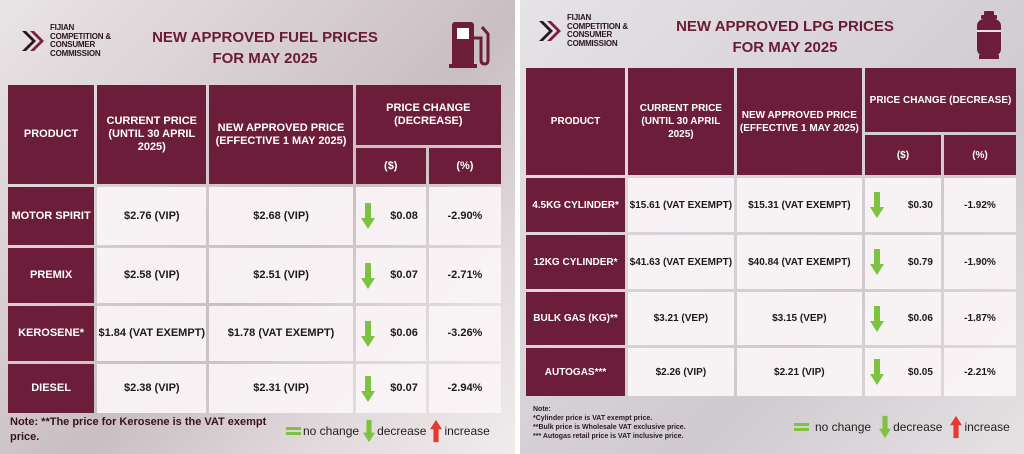 The height and width of the screenshot is (454, 1024). Describe the element at coordinates (51, 275) in the screenshot. I see `product-name: PREMIX` at that location.